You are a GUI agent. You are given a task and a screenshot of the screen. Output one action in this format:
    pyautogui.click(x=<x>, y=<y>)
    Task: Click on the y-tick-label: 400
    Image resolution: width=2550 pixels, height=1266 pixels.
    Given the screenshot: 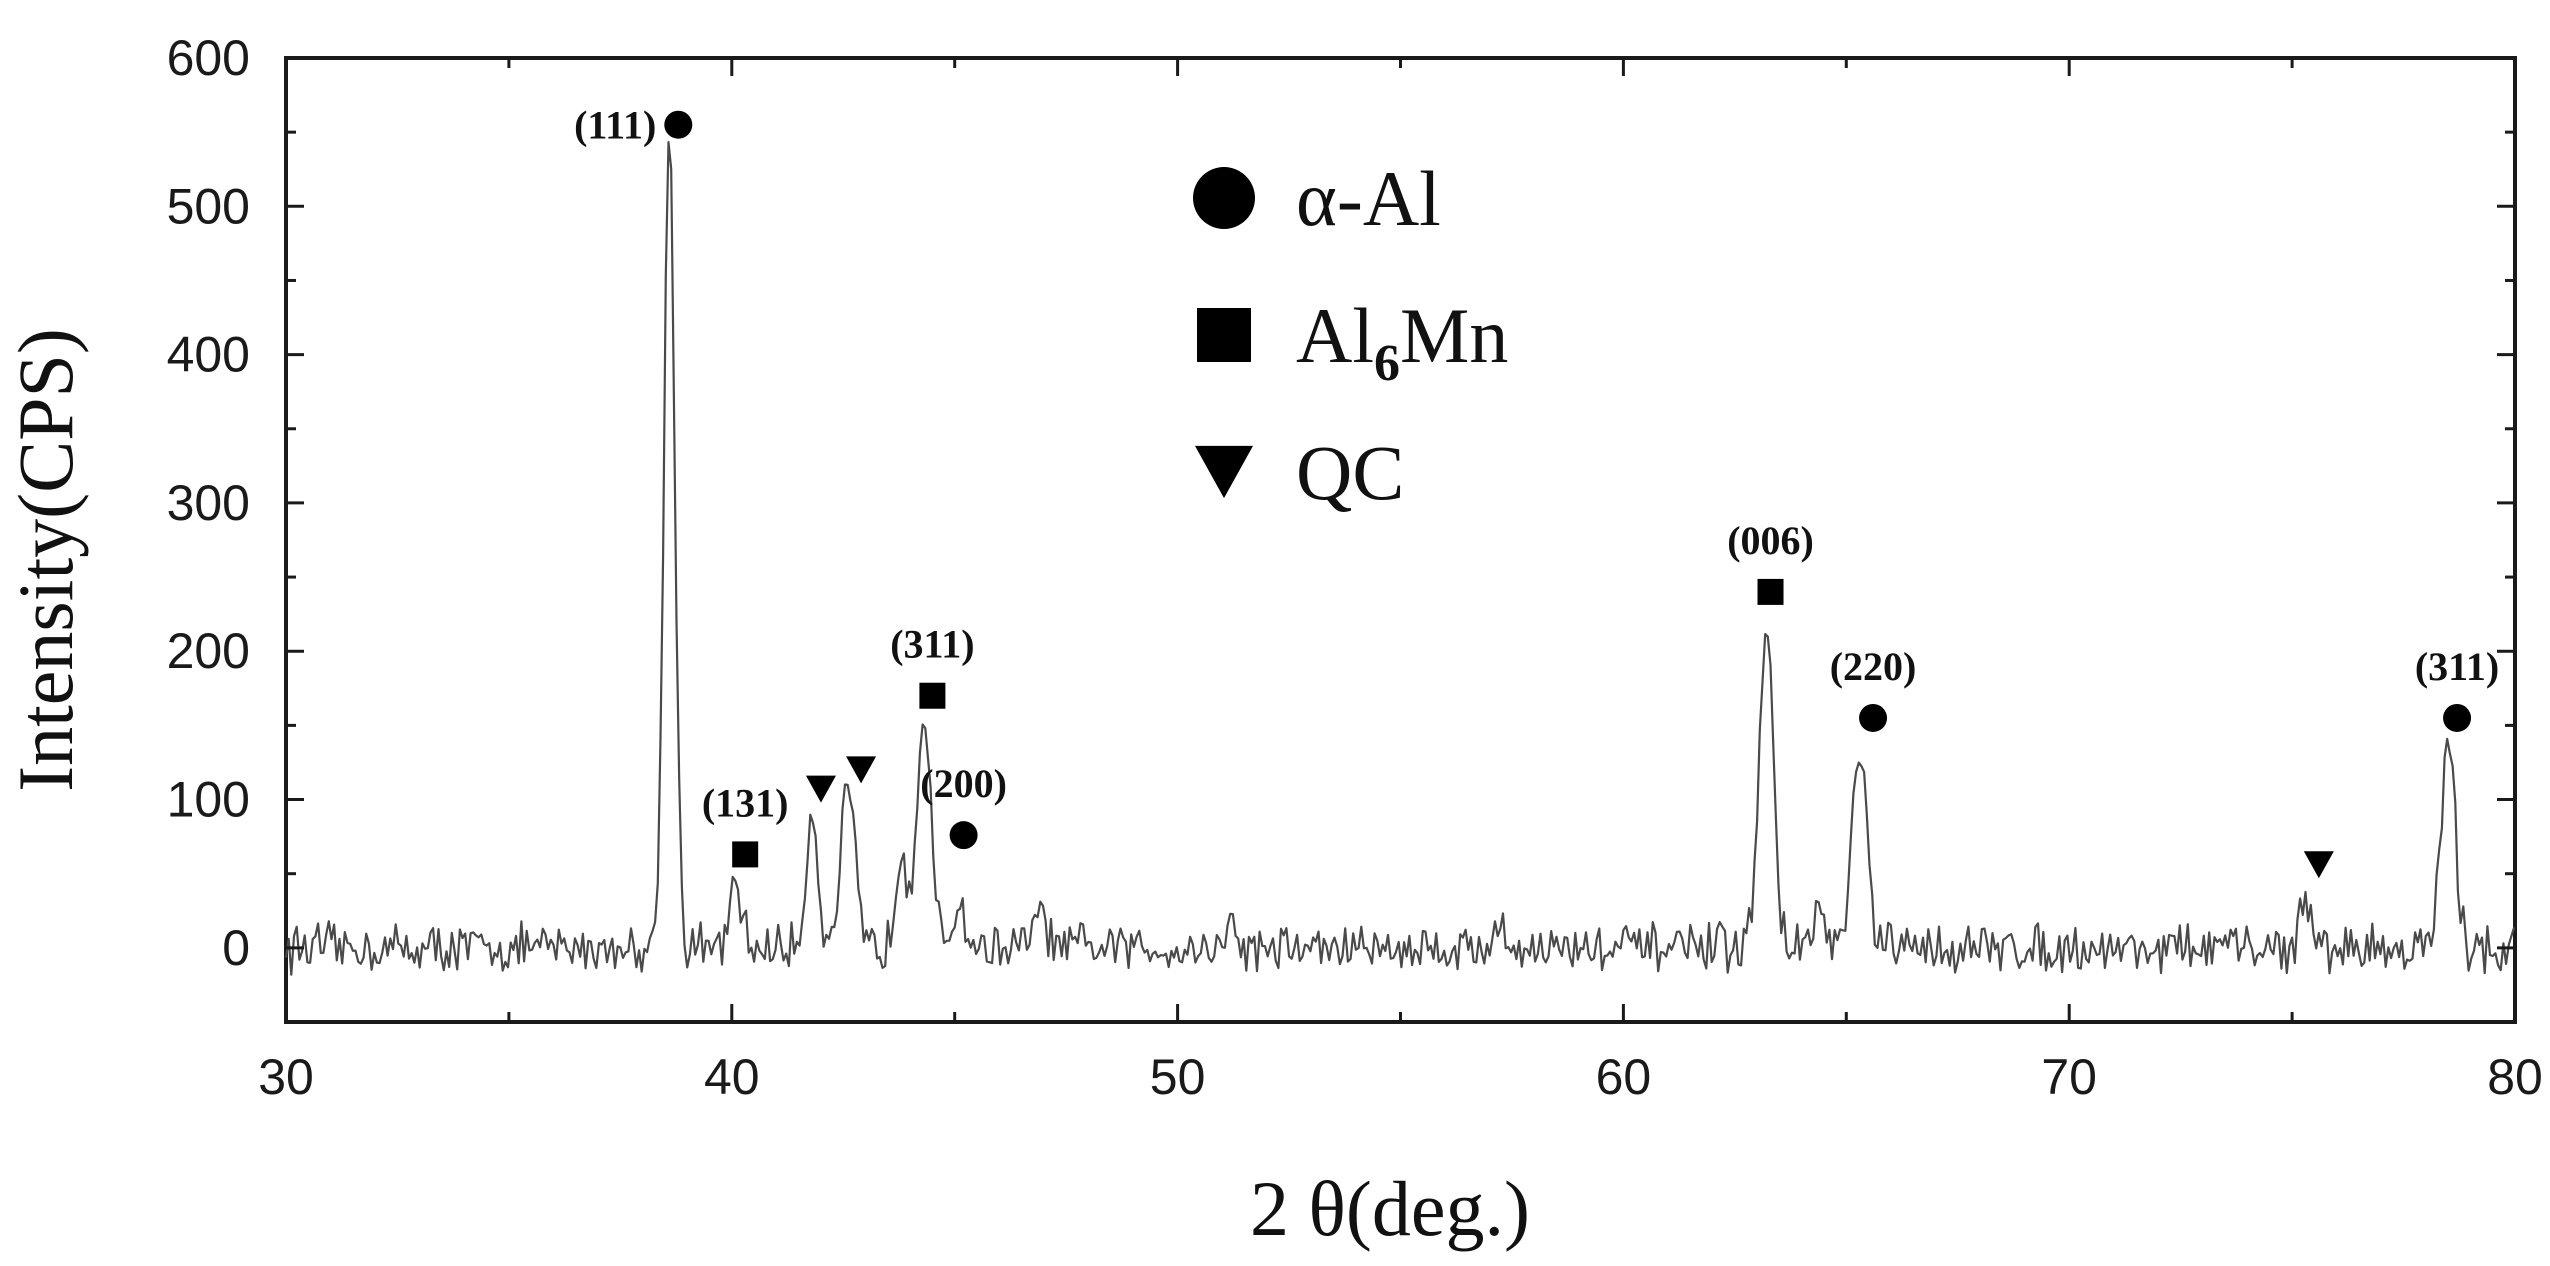 What is the action you would take?
    pyautogui.click(x=208, y=355)
    